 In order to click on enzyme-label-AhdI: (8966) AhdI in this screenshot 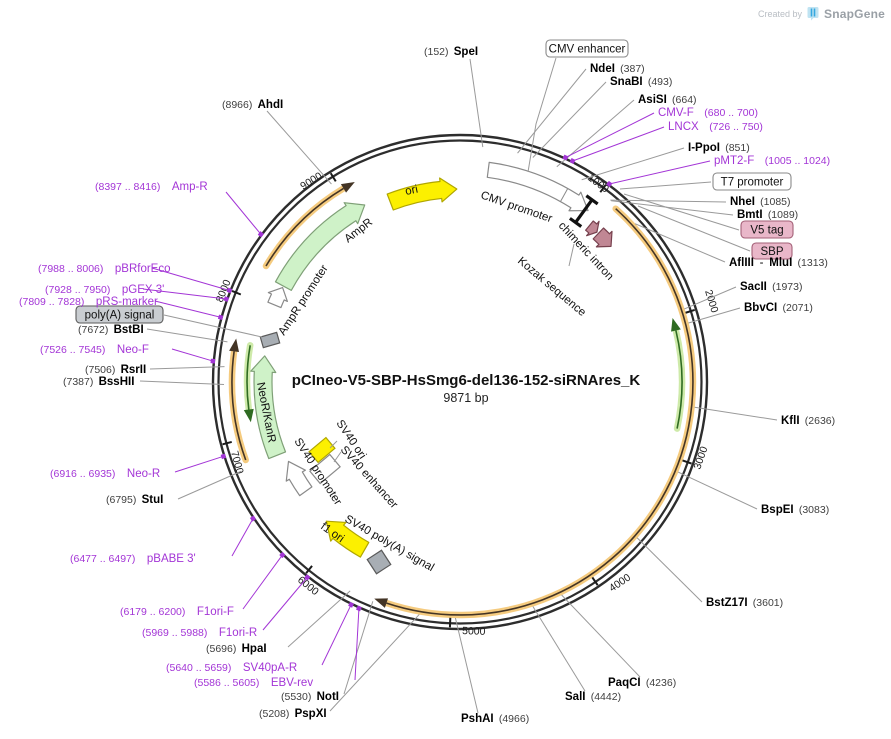, I will do `click(252, 105)`.